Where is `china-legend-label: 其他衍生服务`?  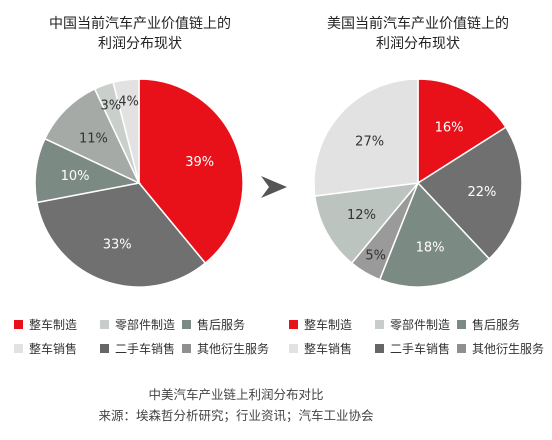
china-legend-label: 其他衍生服务 is located at coordinates (233, 349).